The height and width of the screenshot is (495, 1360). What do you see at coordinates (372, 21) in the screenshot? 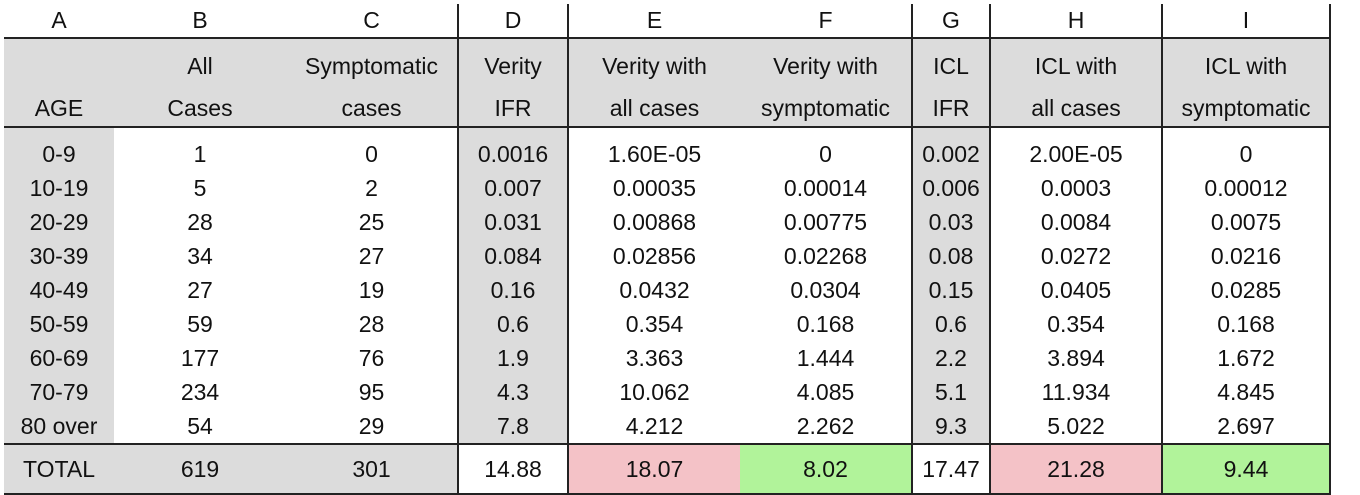
I see `column-letter: C` at bounding box center [372, 21].